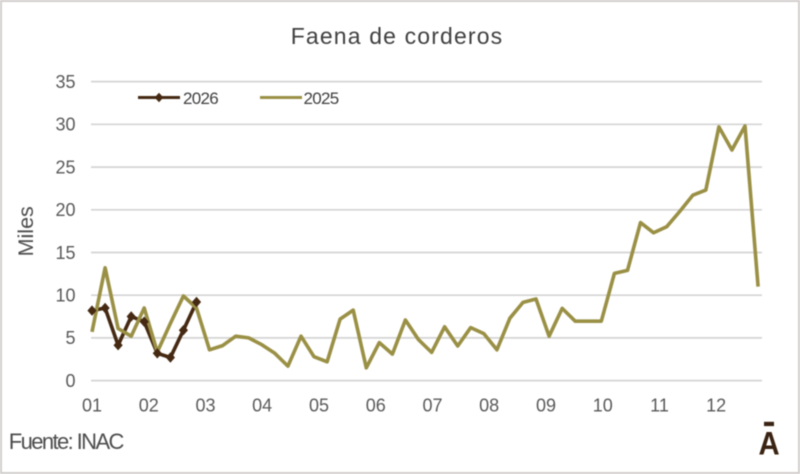  What do you see at coordinates (149, 406) in the screenshot?
I see `svg-text: 02` at bounding box center [149, 406].